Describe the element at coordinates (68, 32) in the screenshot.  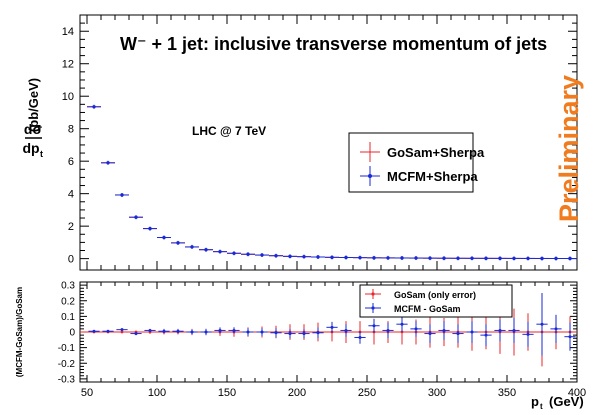
I see `main-y-tick-label: 14` at that location.